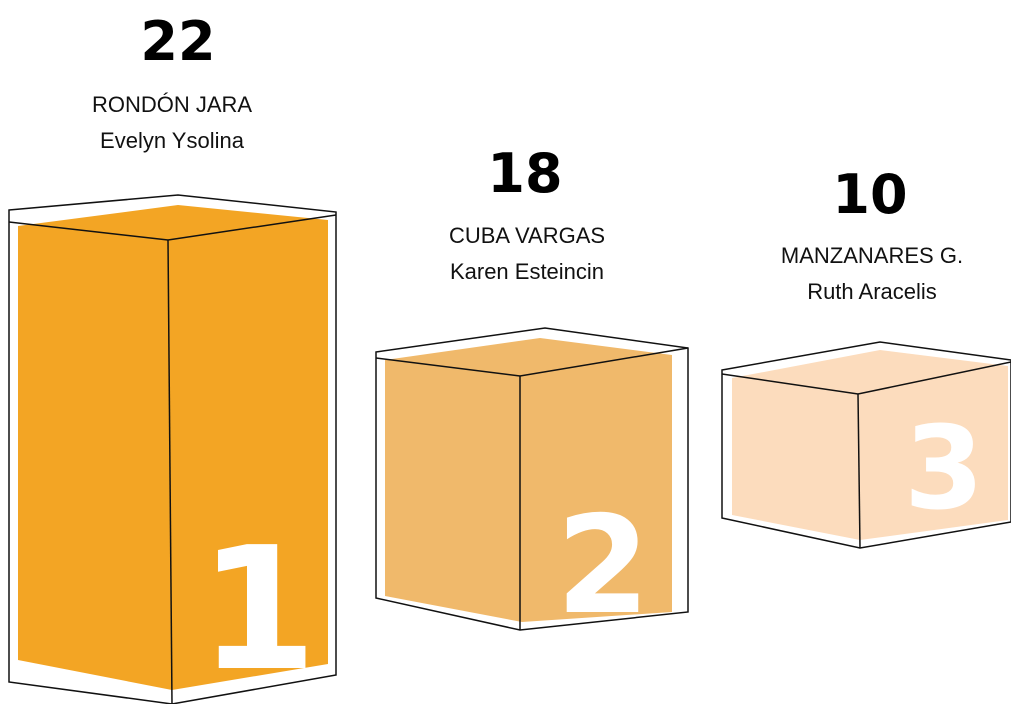 Image resolution: width=1011 pixels, height=704 pixels. What do you see at coordinates (527, 271) in the screenshot?
I see `given-name: Karen Esteincin` at bounding box center [527, 271].